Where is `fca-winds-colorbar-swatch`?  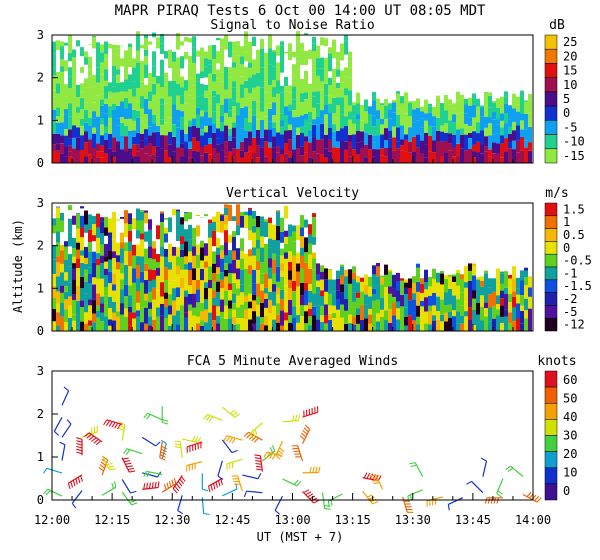 fca-winds-colorbar-swatch is located at coordinates (551, 411).